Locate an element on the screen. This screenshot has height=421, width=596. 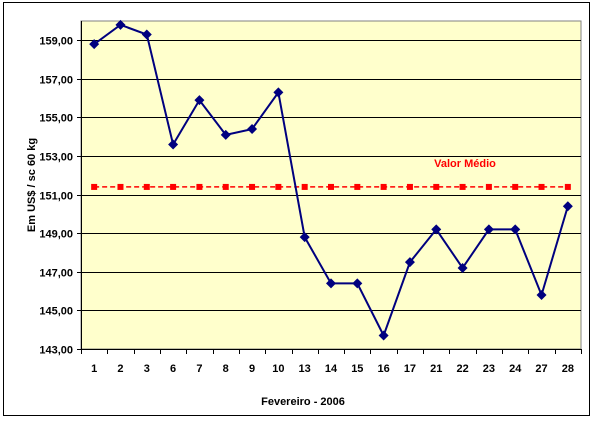
x-tick-label: 14 is located at coordinates (331, 369).